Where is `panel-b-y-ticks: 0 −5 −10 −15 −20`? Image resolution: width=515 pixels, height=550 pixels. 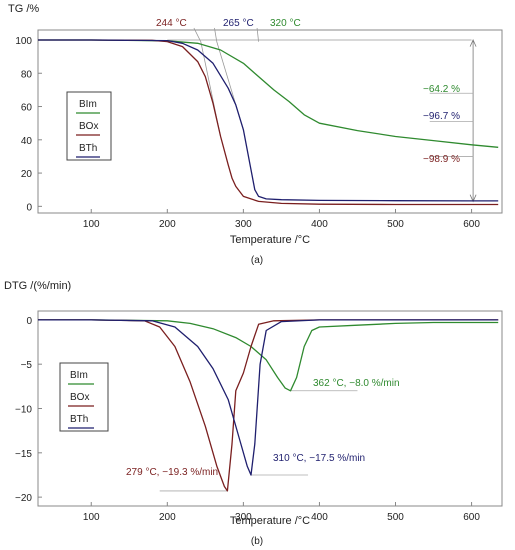 panel-b-y-ticks: 0 −5 −10 −15 −20 is located at coordinates (28, 410).